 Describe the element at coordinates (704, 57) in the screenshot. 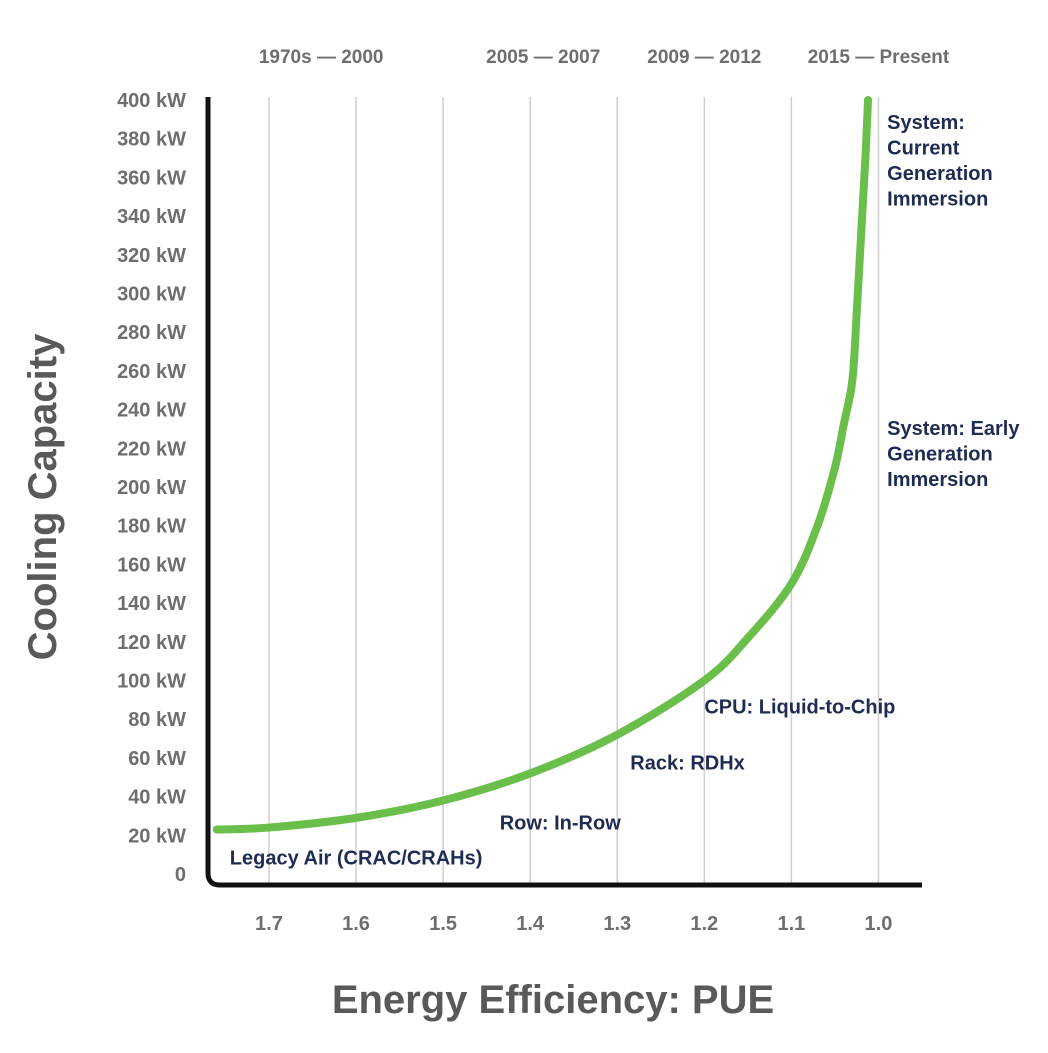

I see `era-label: 2009 — 2012` at that location.